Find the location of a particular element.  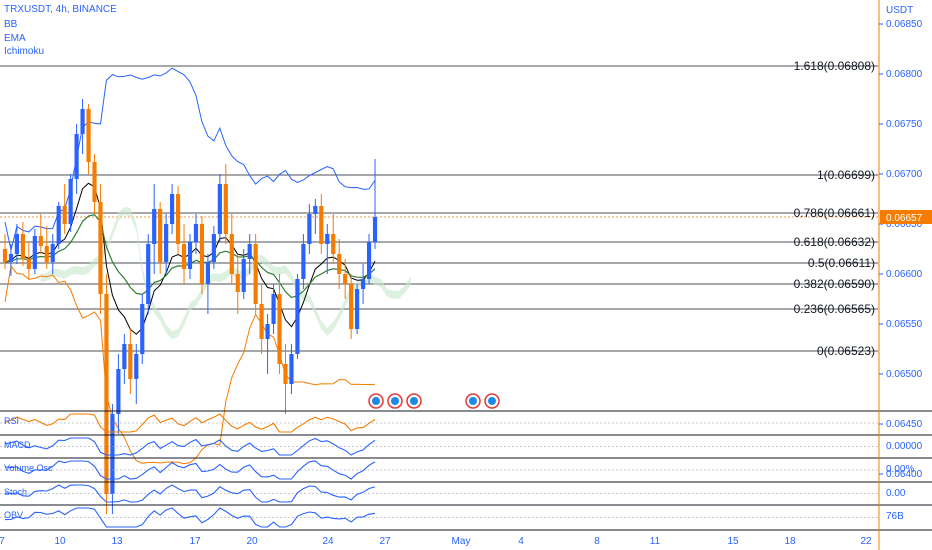

x-tick-label: 24 is located at coordinates (328, 541).